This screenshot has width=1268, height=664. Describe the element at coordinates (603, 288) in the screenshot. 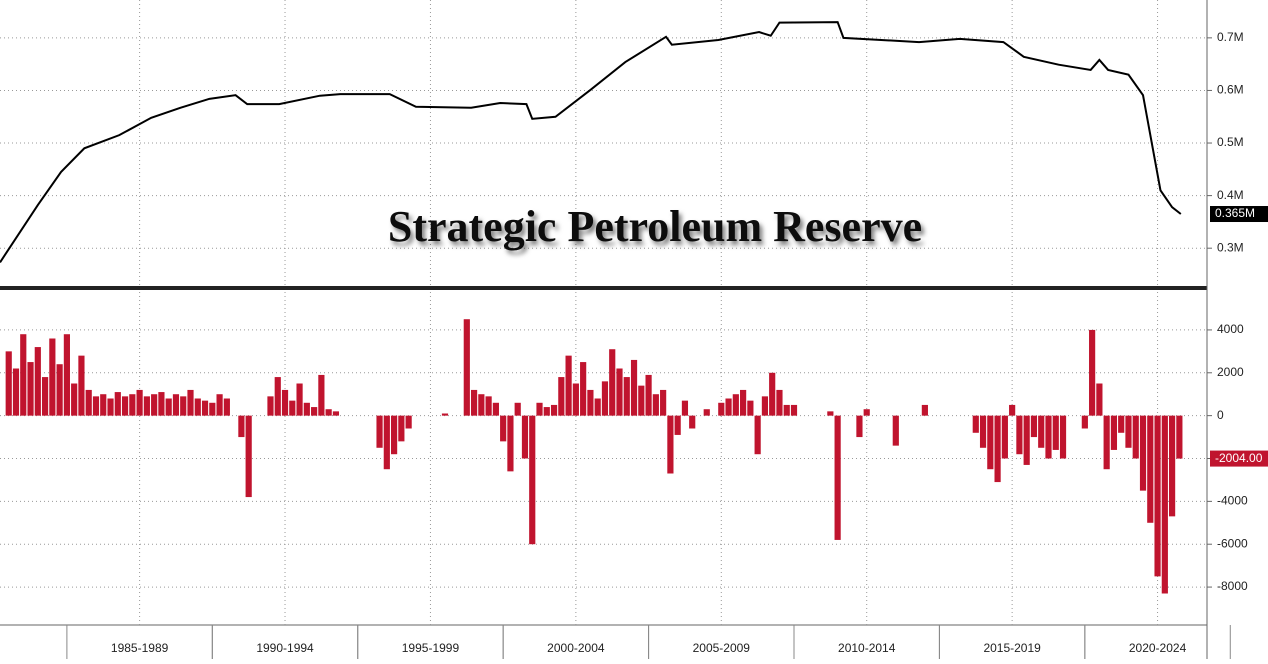

I see `panel-separator` at that location.